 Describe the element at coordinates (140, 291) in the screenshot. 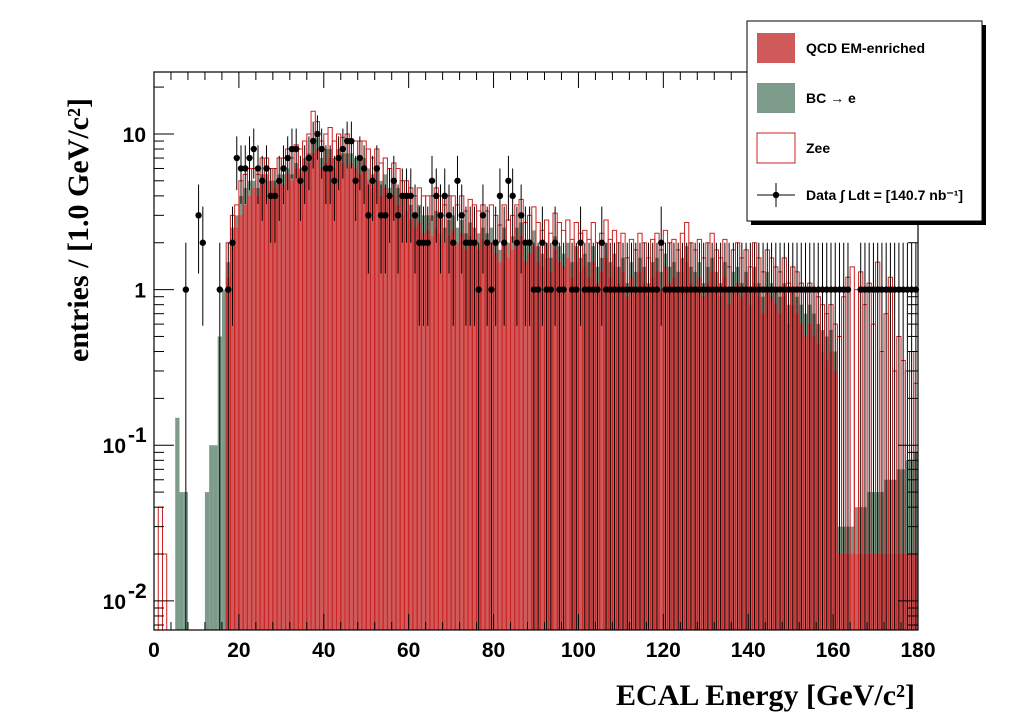

I see `y-tick-label: 1` at that location.